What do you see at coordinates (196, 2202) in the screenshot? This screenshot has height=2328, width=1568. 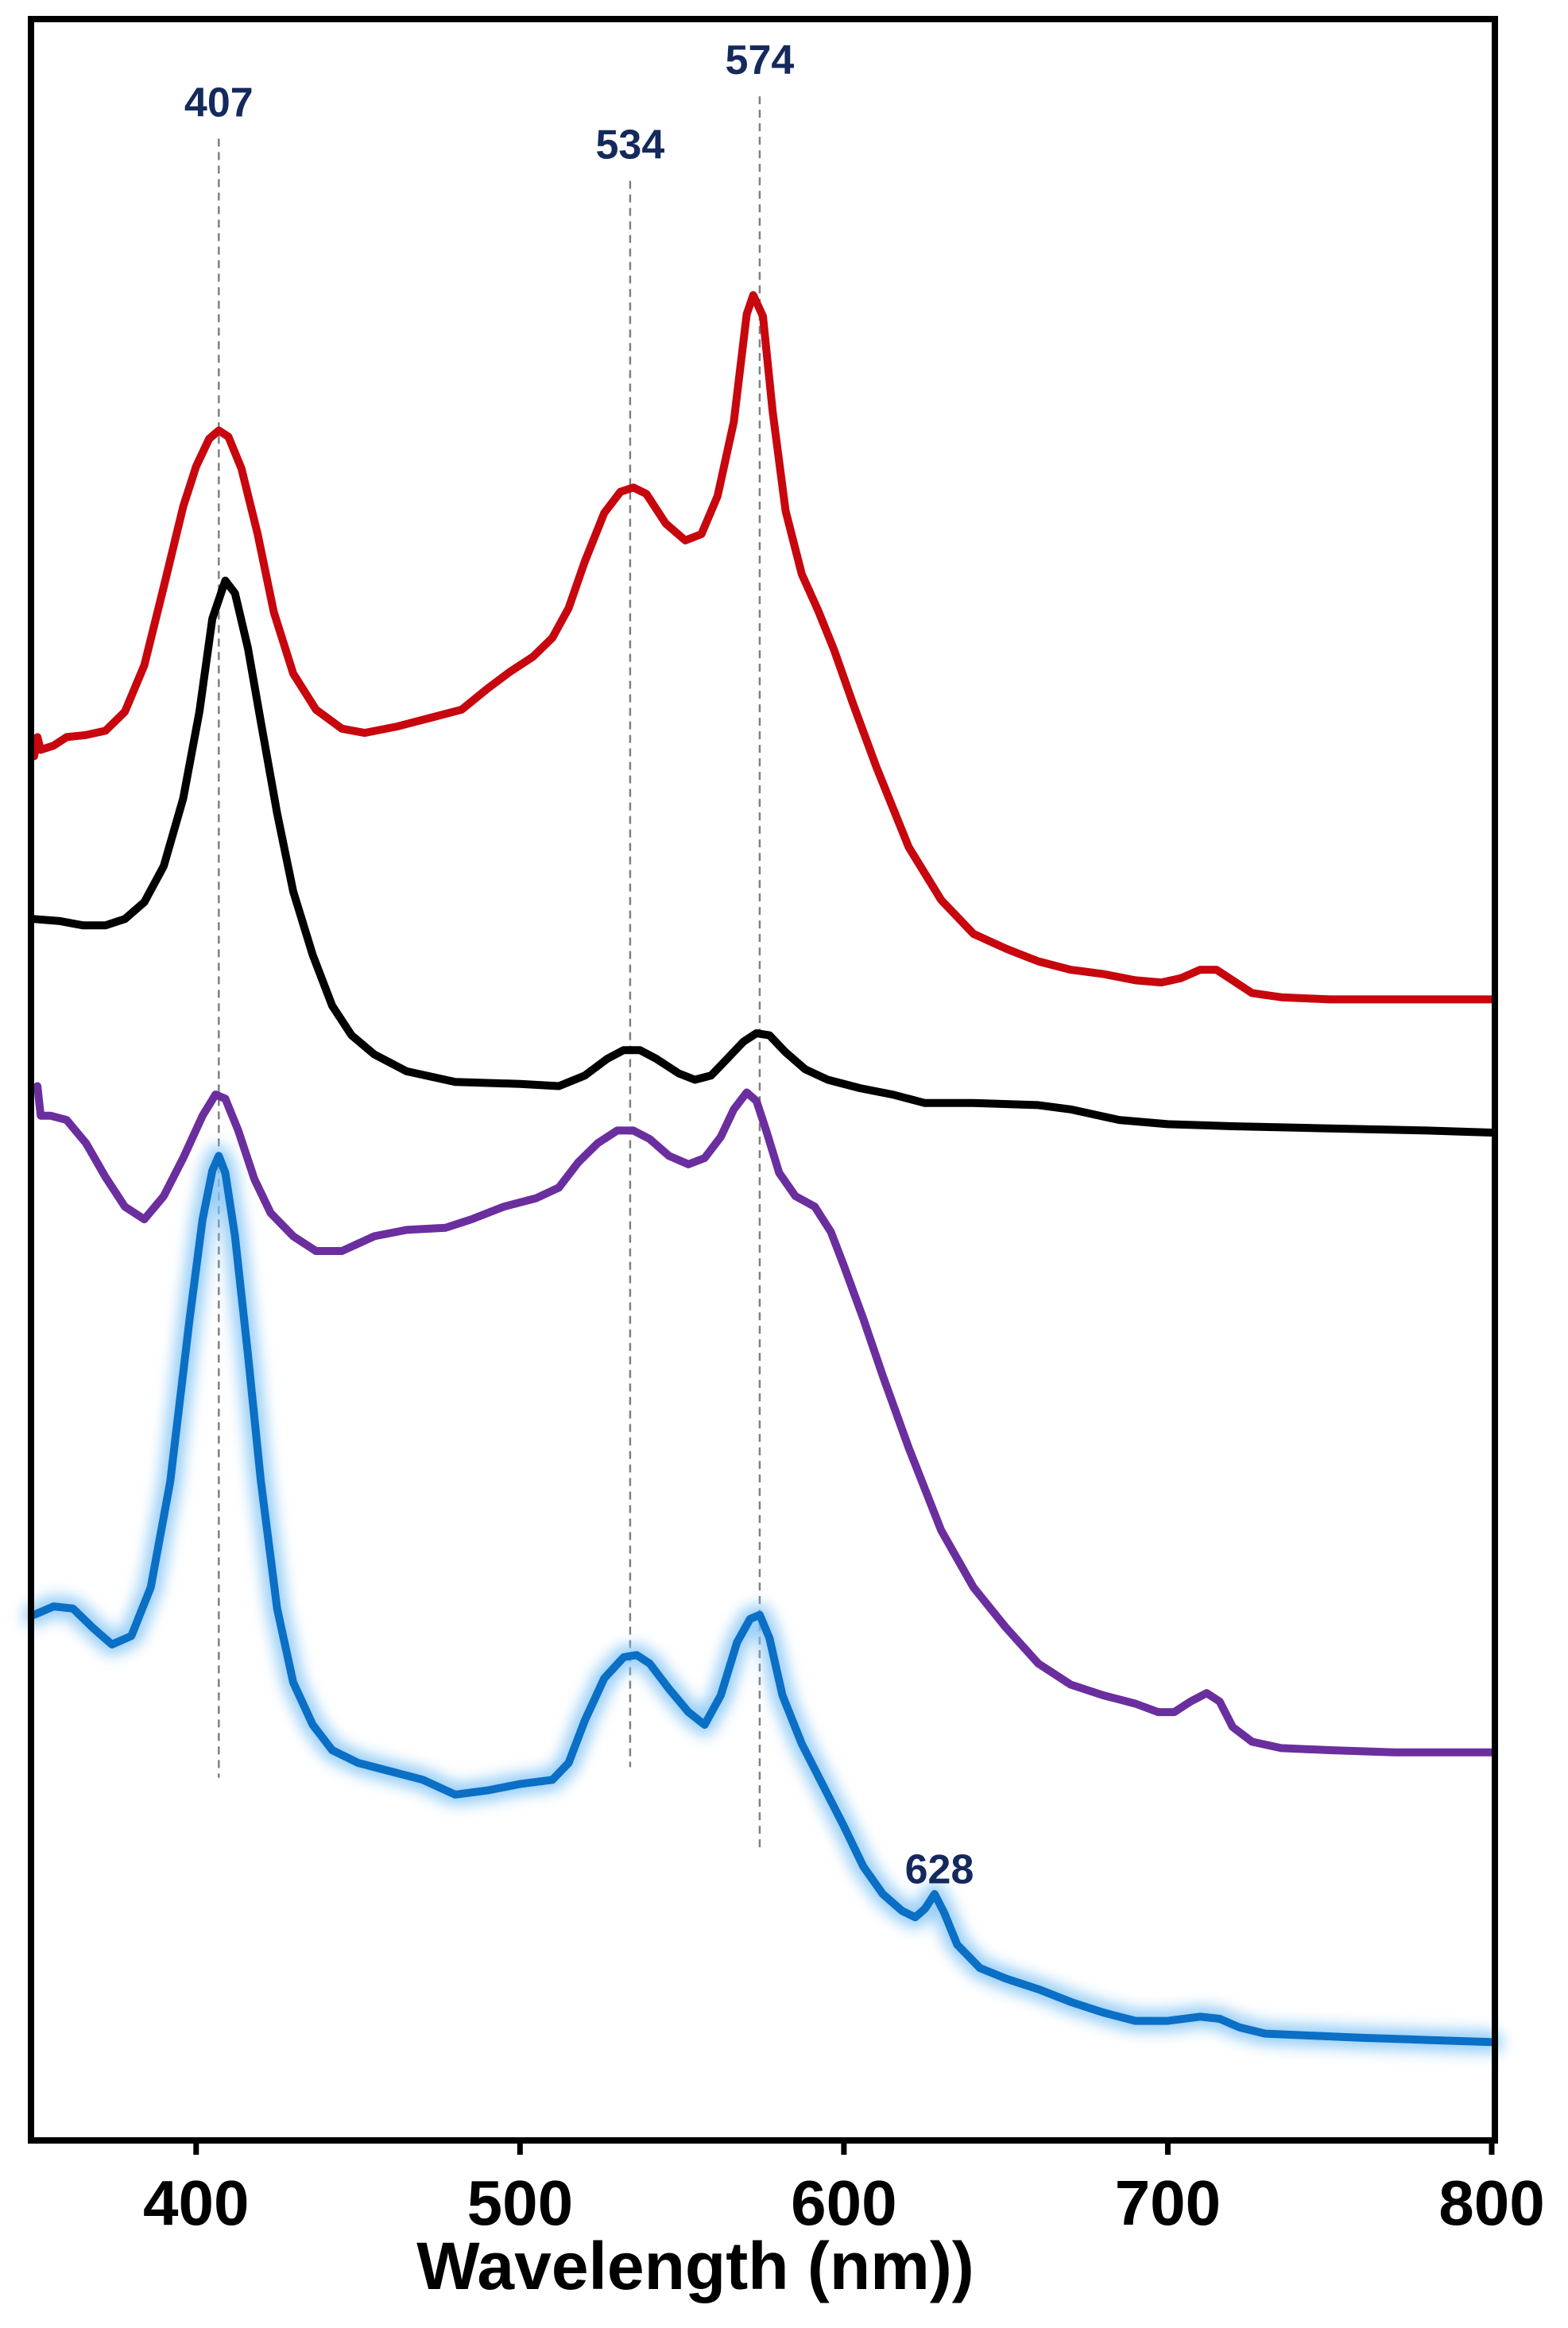 I see `x-tick-label-400: 400` at bounding box center [196, 2202].